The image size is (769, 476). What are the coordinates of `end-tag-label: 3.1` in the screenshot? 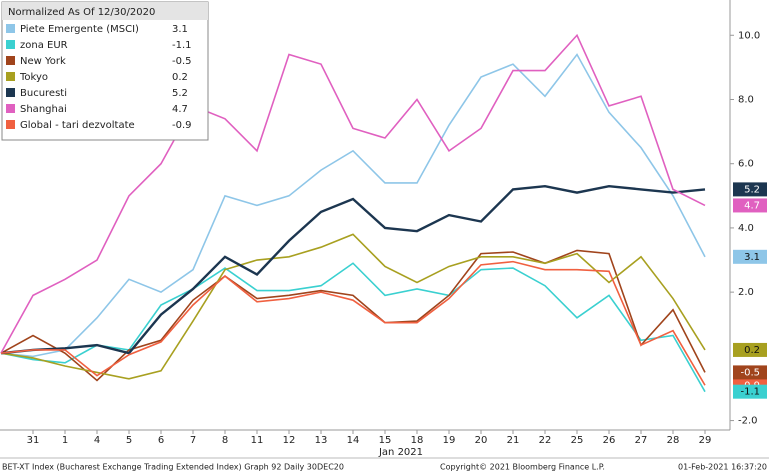 It's located at (752, 257).